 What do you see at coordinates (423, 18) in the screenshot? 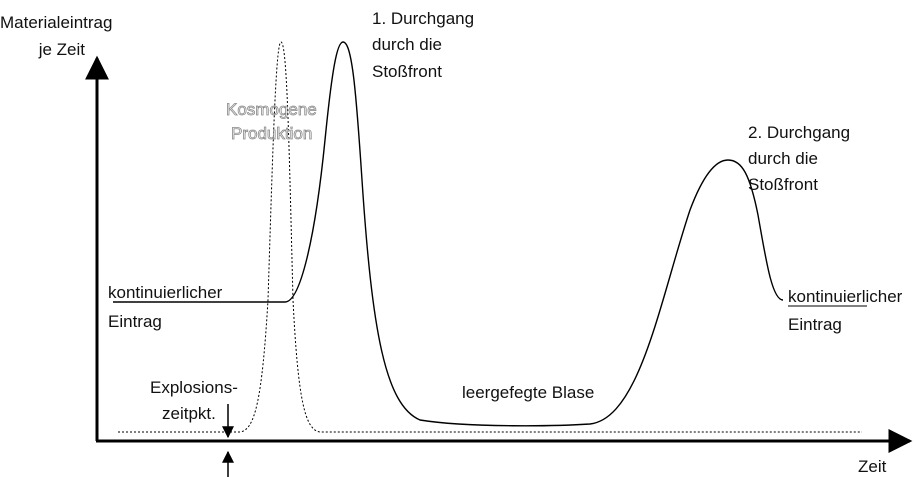
I see `label: 1. Durchgang` at bounding box center [423, 18].